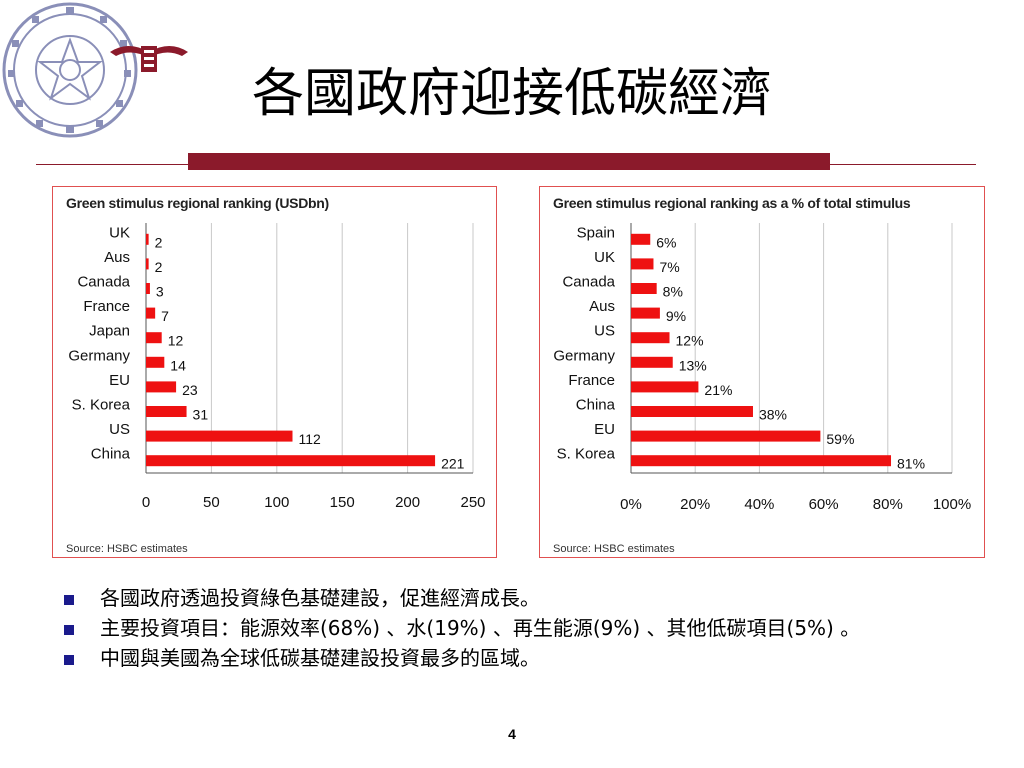 Image resolution: width=1024 pixels, height=768 pixels. Describe the element at coordinates (718, 390) in the screenshot. I see `data-label: 21%` at that location.